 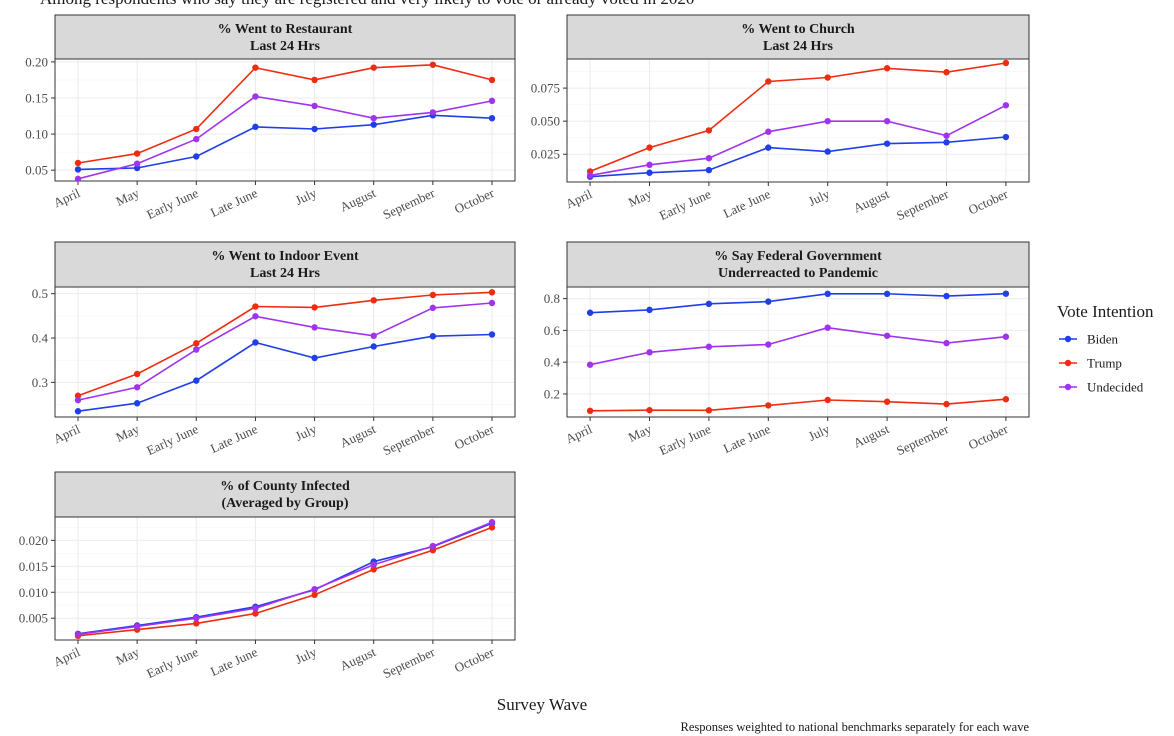 I want to click on y-tick-label: 0.010, so click(x=33, y=592).